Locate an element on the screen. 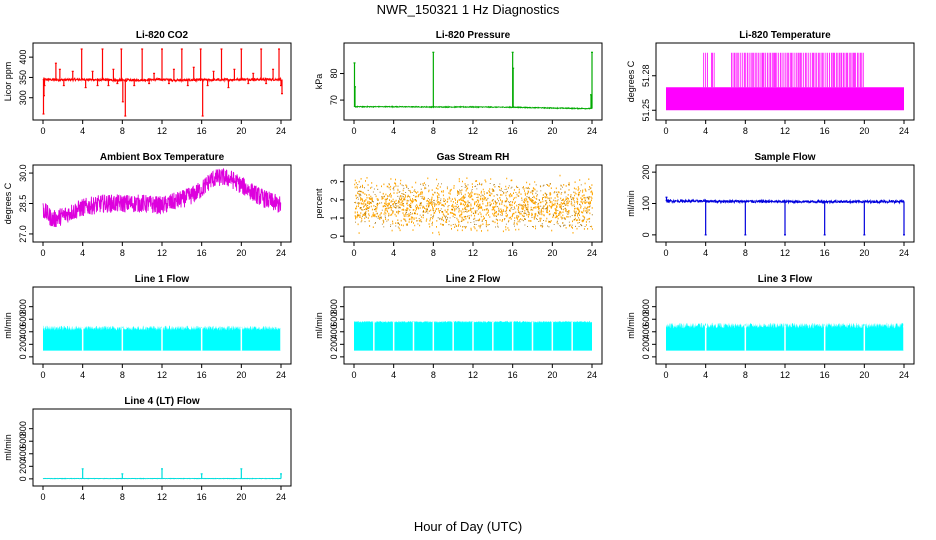 This screenshot has height=540, width=936. series-points-dark is located at coordinates (473, 205).